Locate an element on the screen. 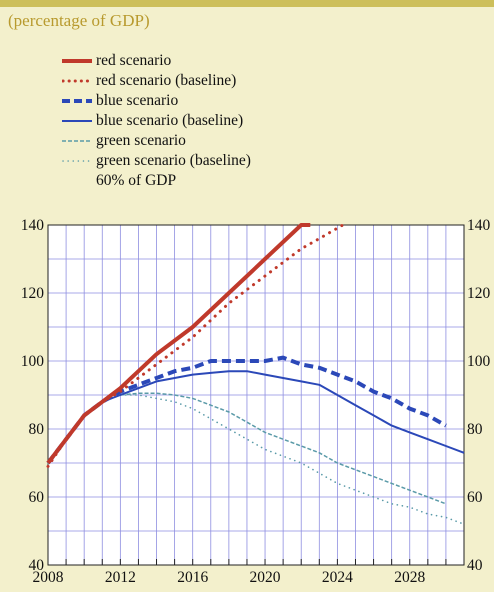  y-tick-label-left: 140 is located at coordinates (33, 225).